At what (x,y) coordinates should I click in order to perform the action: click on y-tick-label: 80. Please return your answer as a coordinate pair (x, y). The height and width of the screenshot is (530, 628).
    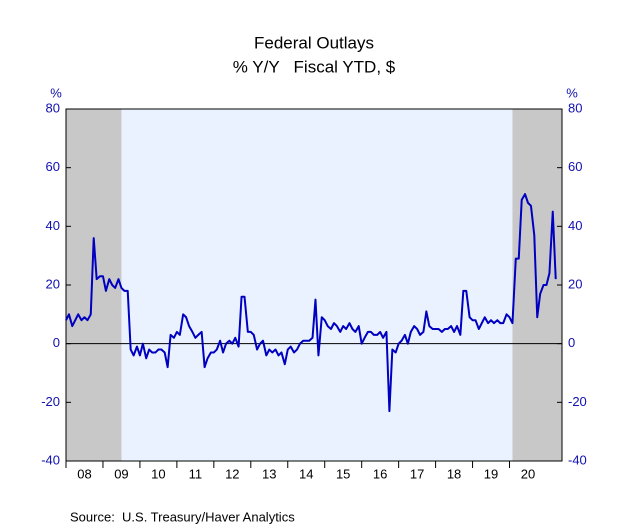
    Looking at the image, I should click on (53, 107).